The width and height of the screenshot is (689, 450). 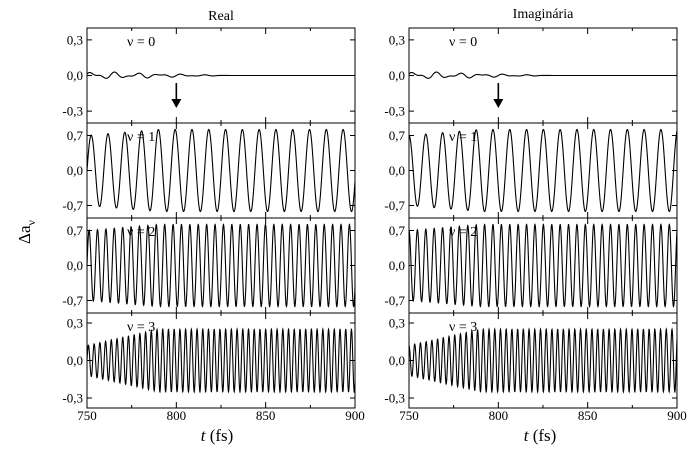 I want to click on x-axis-label-right: t (fs), so click(x=540, y=435).